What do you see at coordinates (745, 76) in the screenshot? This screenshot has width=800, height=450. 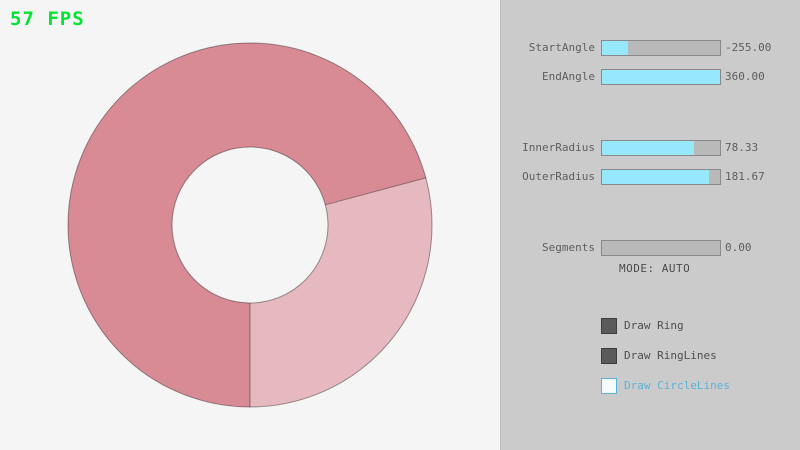 I see `slider-value: 360.00` at bounding box center [745, 76].